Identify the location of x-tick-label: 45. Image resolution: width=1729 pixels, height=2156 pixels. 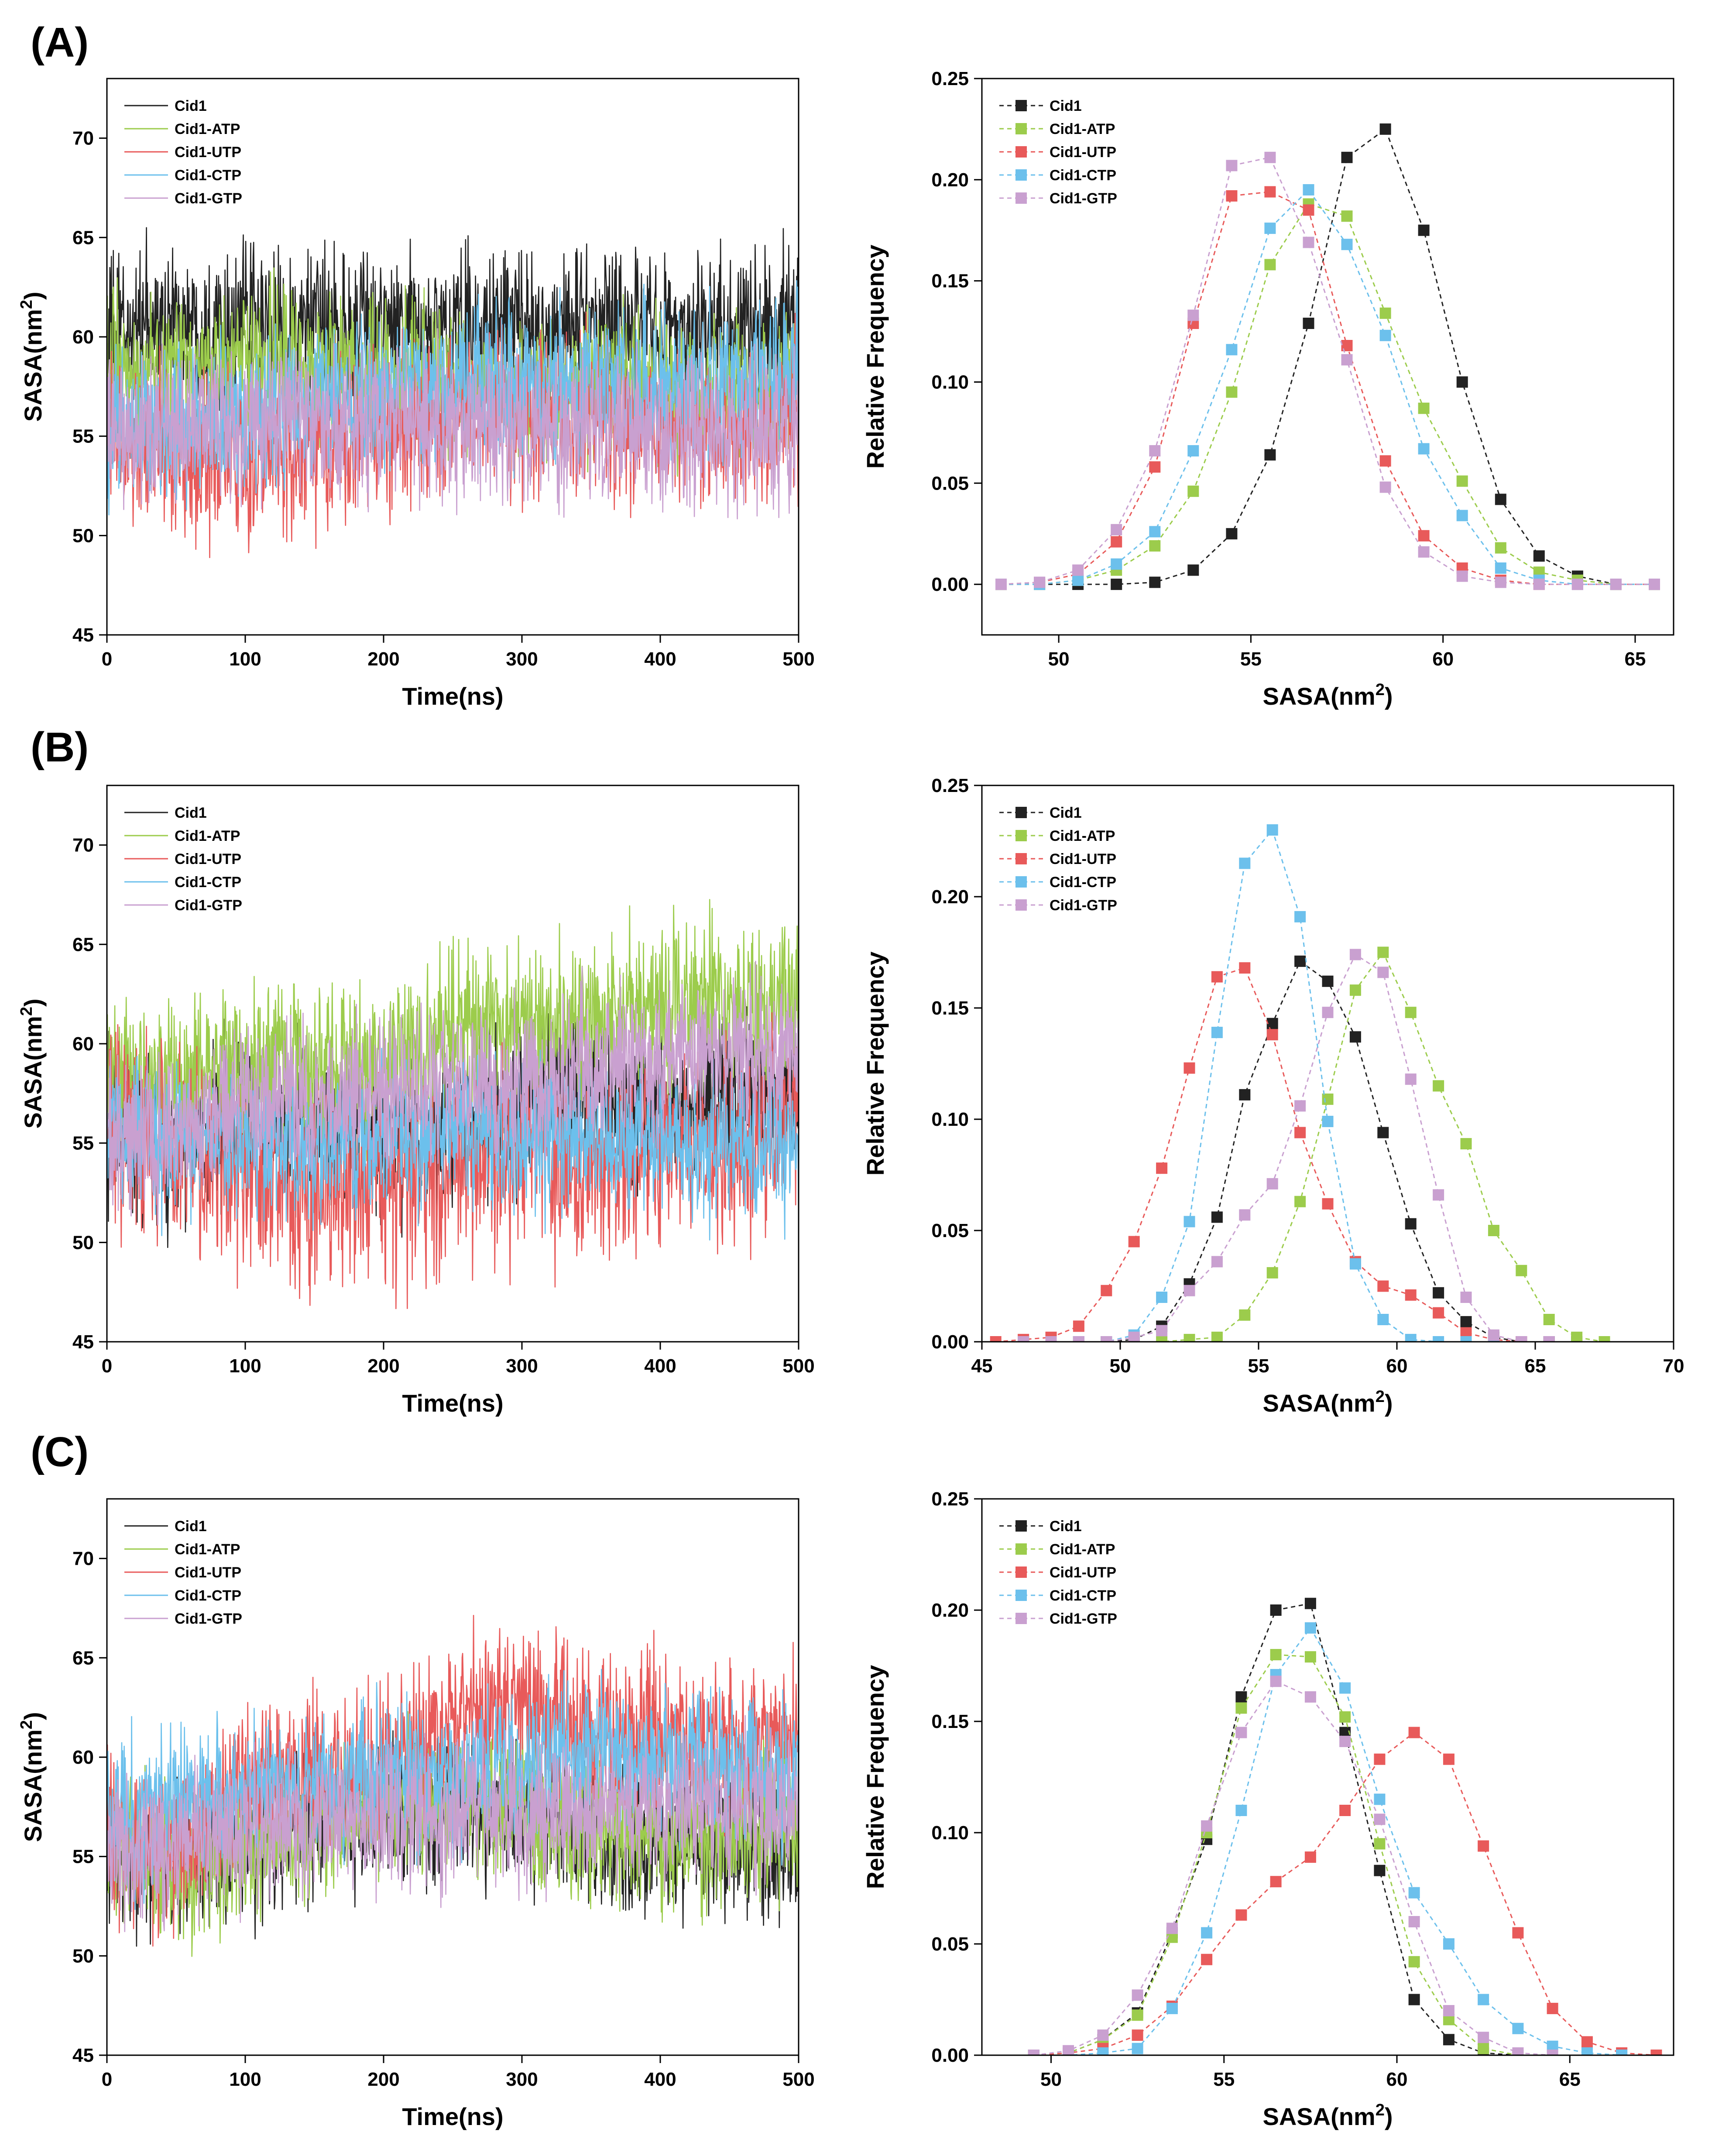
(982, 1366).